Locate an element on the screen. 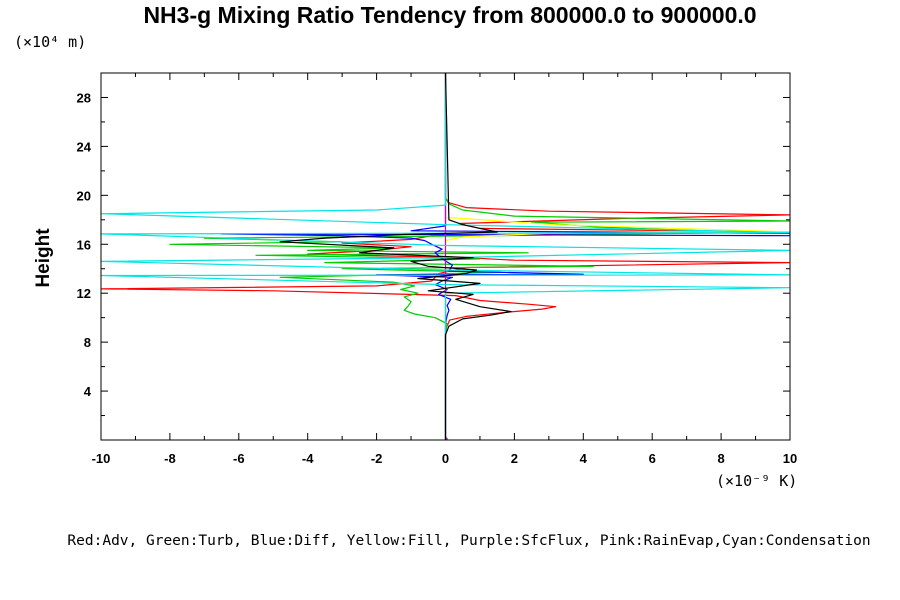  x-tick-label: -8 is located at coordinates (170, 458).